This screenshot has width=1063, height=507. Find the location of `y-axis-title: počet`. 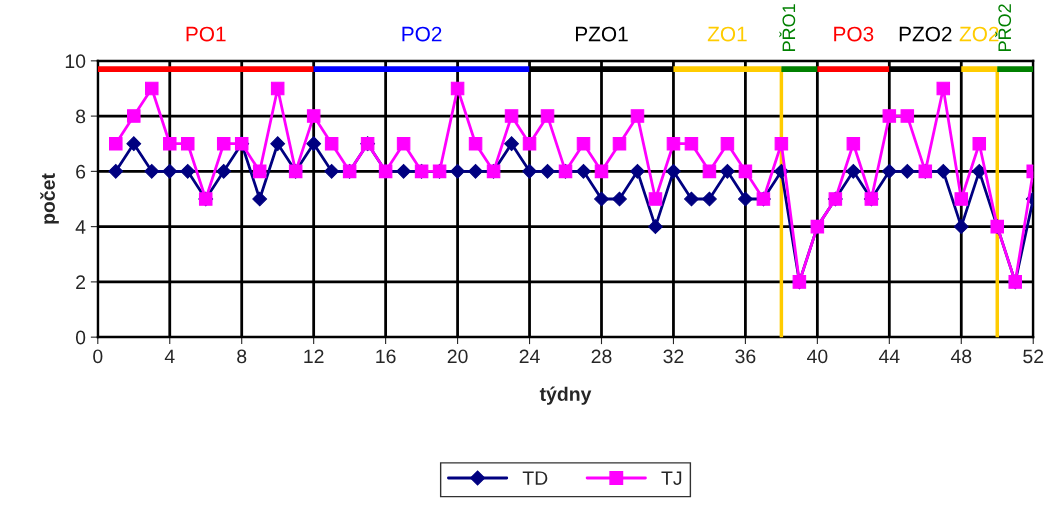

y-axis-title: počet is located at coordinates (49, 198).